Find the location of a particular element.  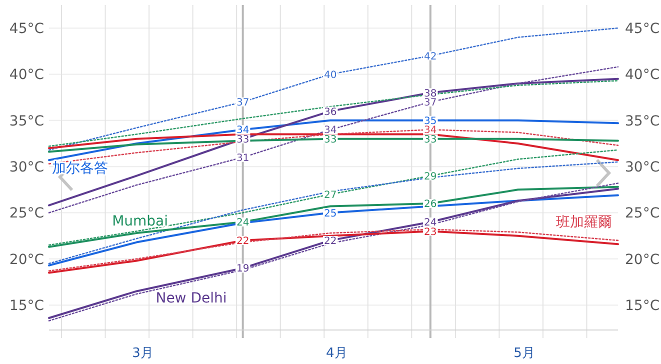

data-label: 36 is located at coordinates (330, 112).